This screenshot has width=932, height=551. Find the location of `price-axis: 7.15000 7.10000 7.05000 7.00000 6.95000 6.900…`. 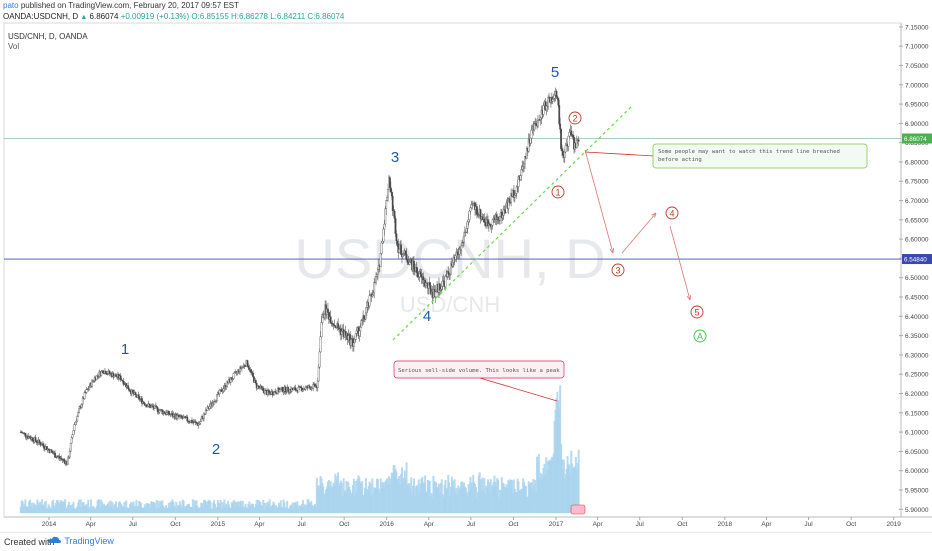

price-axis: 7.15000 7.10000 7.05000 7.00000 6.95000 6.900… is located at coordinates (915, 269).